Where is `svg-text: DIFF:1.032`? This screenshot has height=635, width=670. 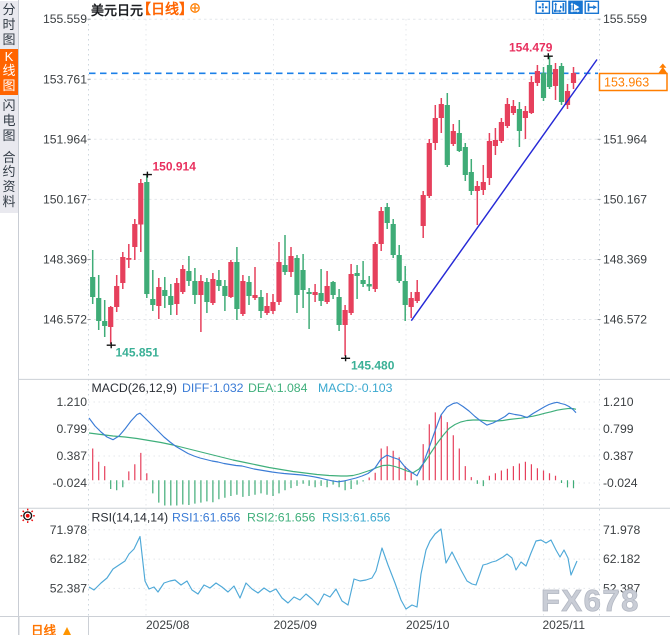 svg-text: DIFF:1.032 is located at coordinates (213, 388).